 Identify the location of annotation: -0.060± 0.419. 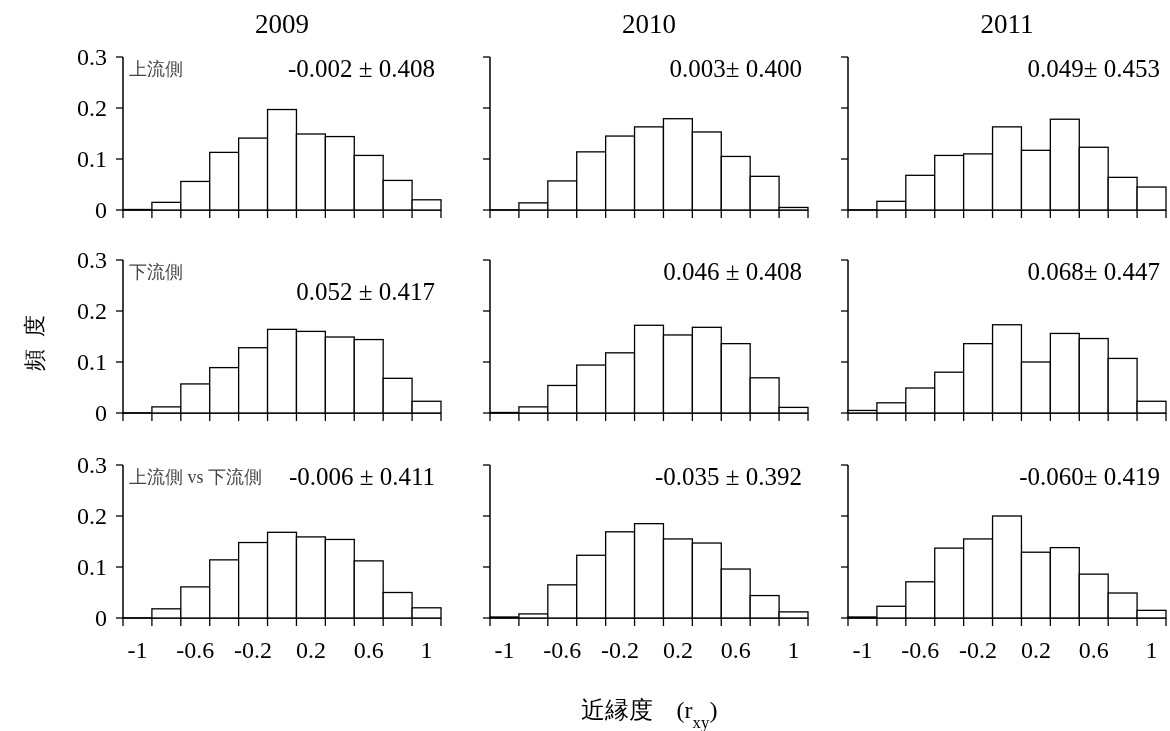
(1089, 476).